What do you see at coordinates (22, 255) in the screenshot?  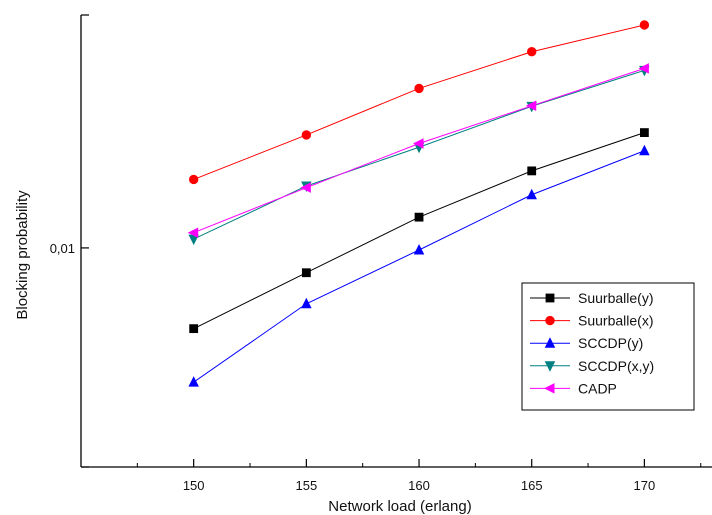 I see `y-axis-title: Blocking probability` at bounding box center [22, 255].